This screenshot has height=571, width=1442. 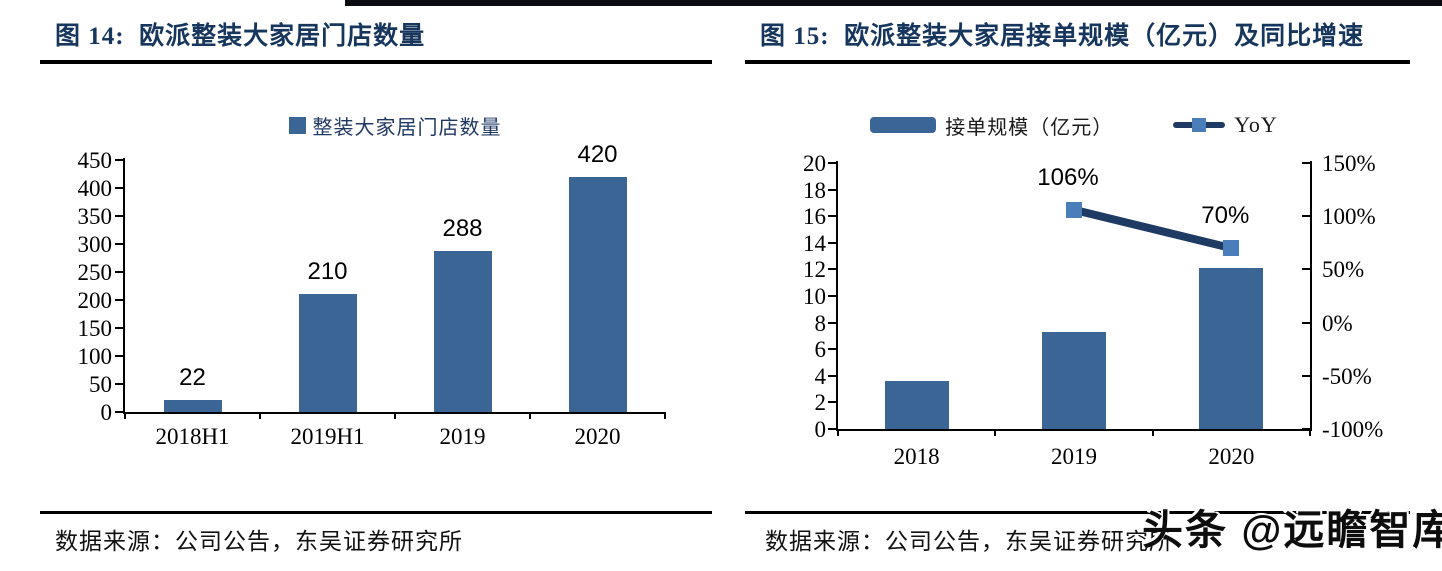 What do you see at coordinates (814, 190) in the screenshot?
I see `left-y-axis-tick-label: 18` at bounding box center [814, 190].